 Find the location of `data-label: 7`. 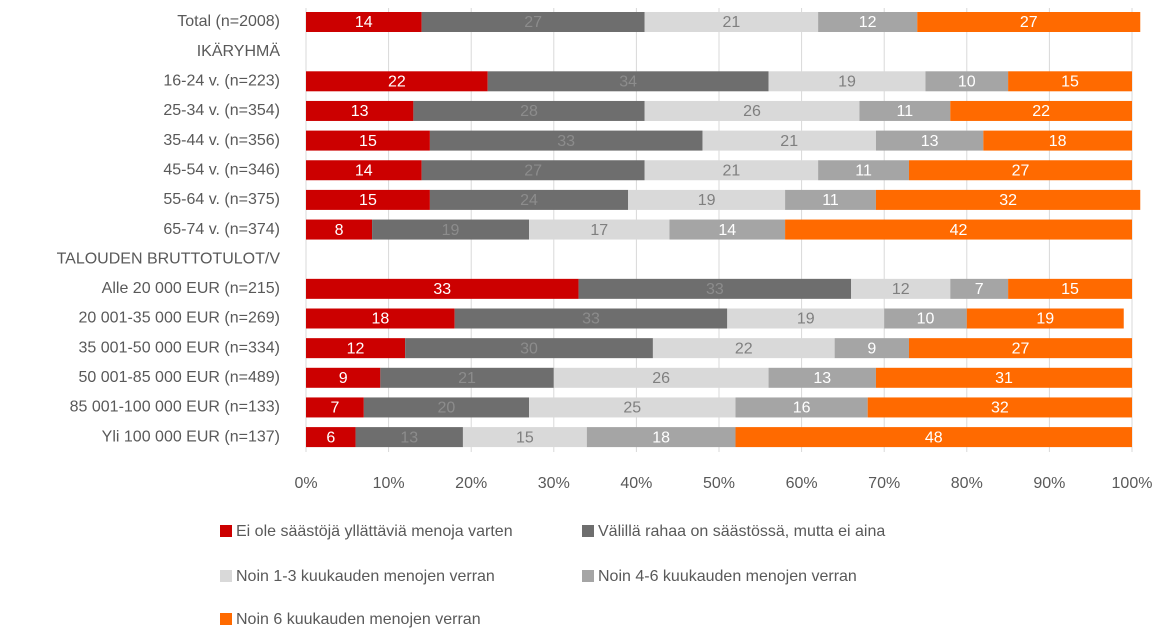

data-label: 7 is located at coordinates (979, 289).